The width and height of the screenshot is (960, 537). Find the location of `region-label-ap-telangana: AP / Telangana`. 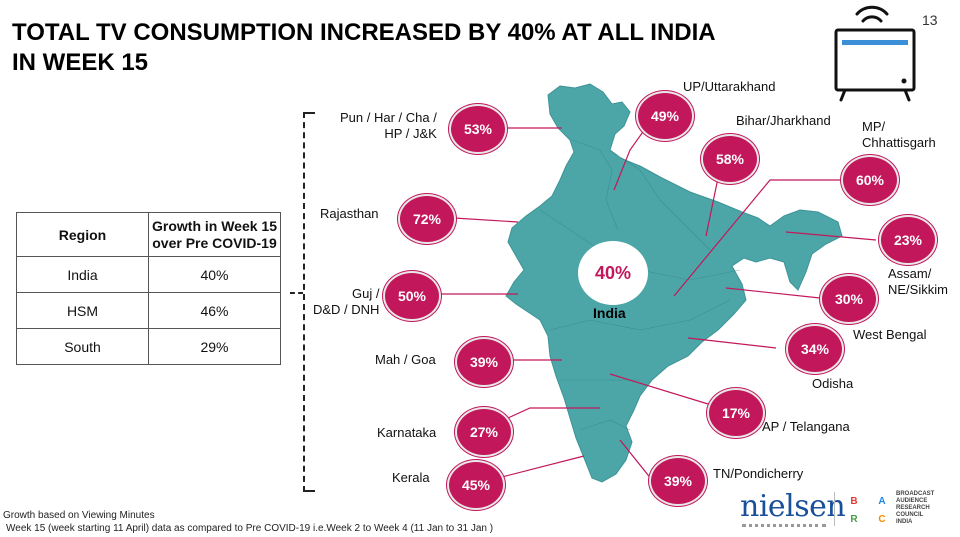

region-label-ap-telangana: AP / Telangana is located at coordinates (806, 426).